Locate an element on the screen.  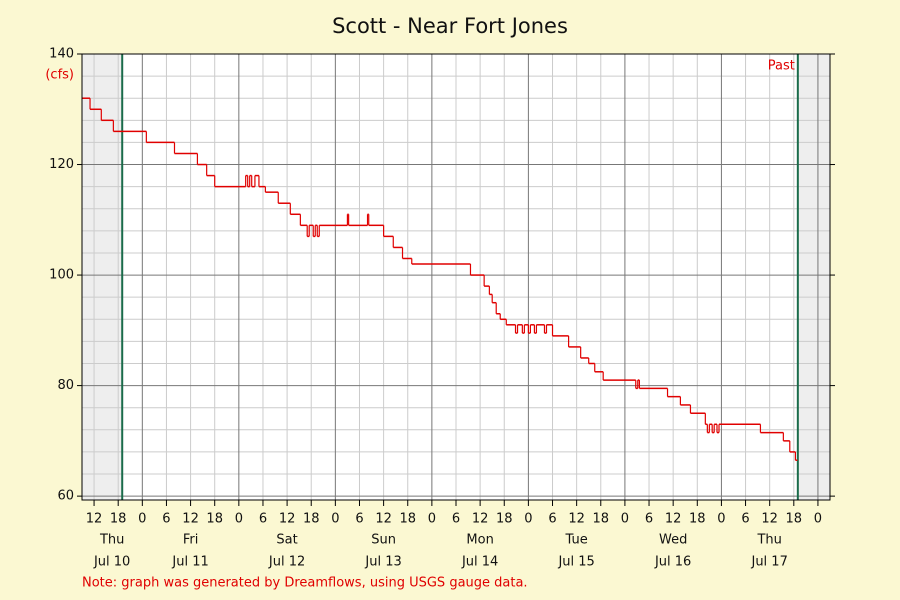
past-label: Past is located at coordinates (781, 66).